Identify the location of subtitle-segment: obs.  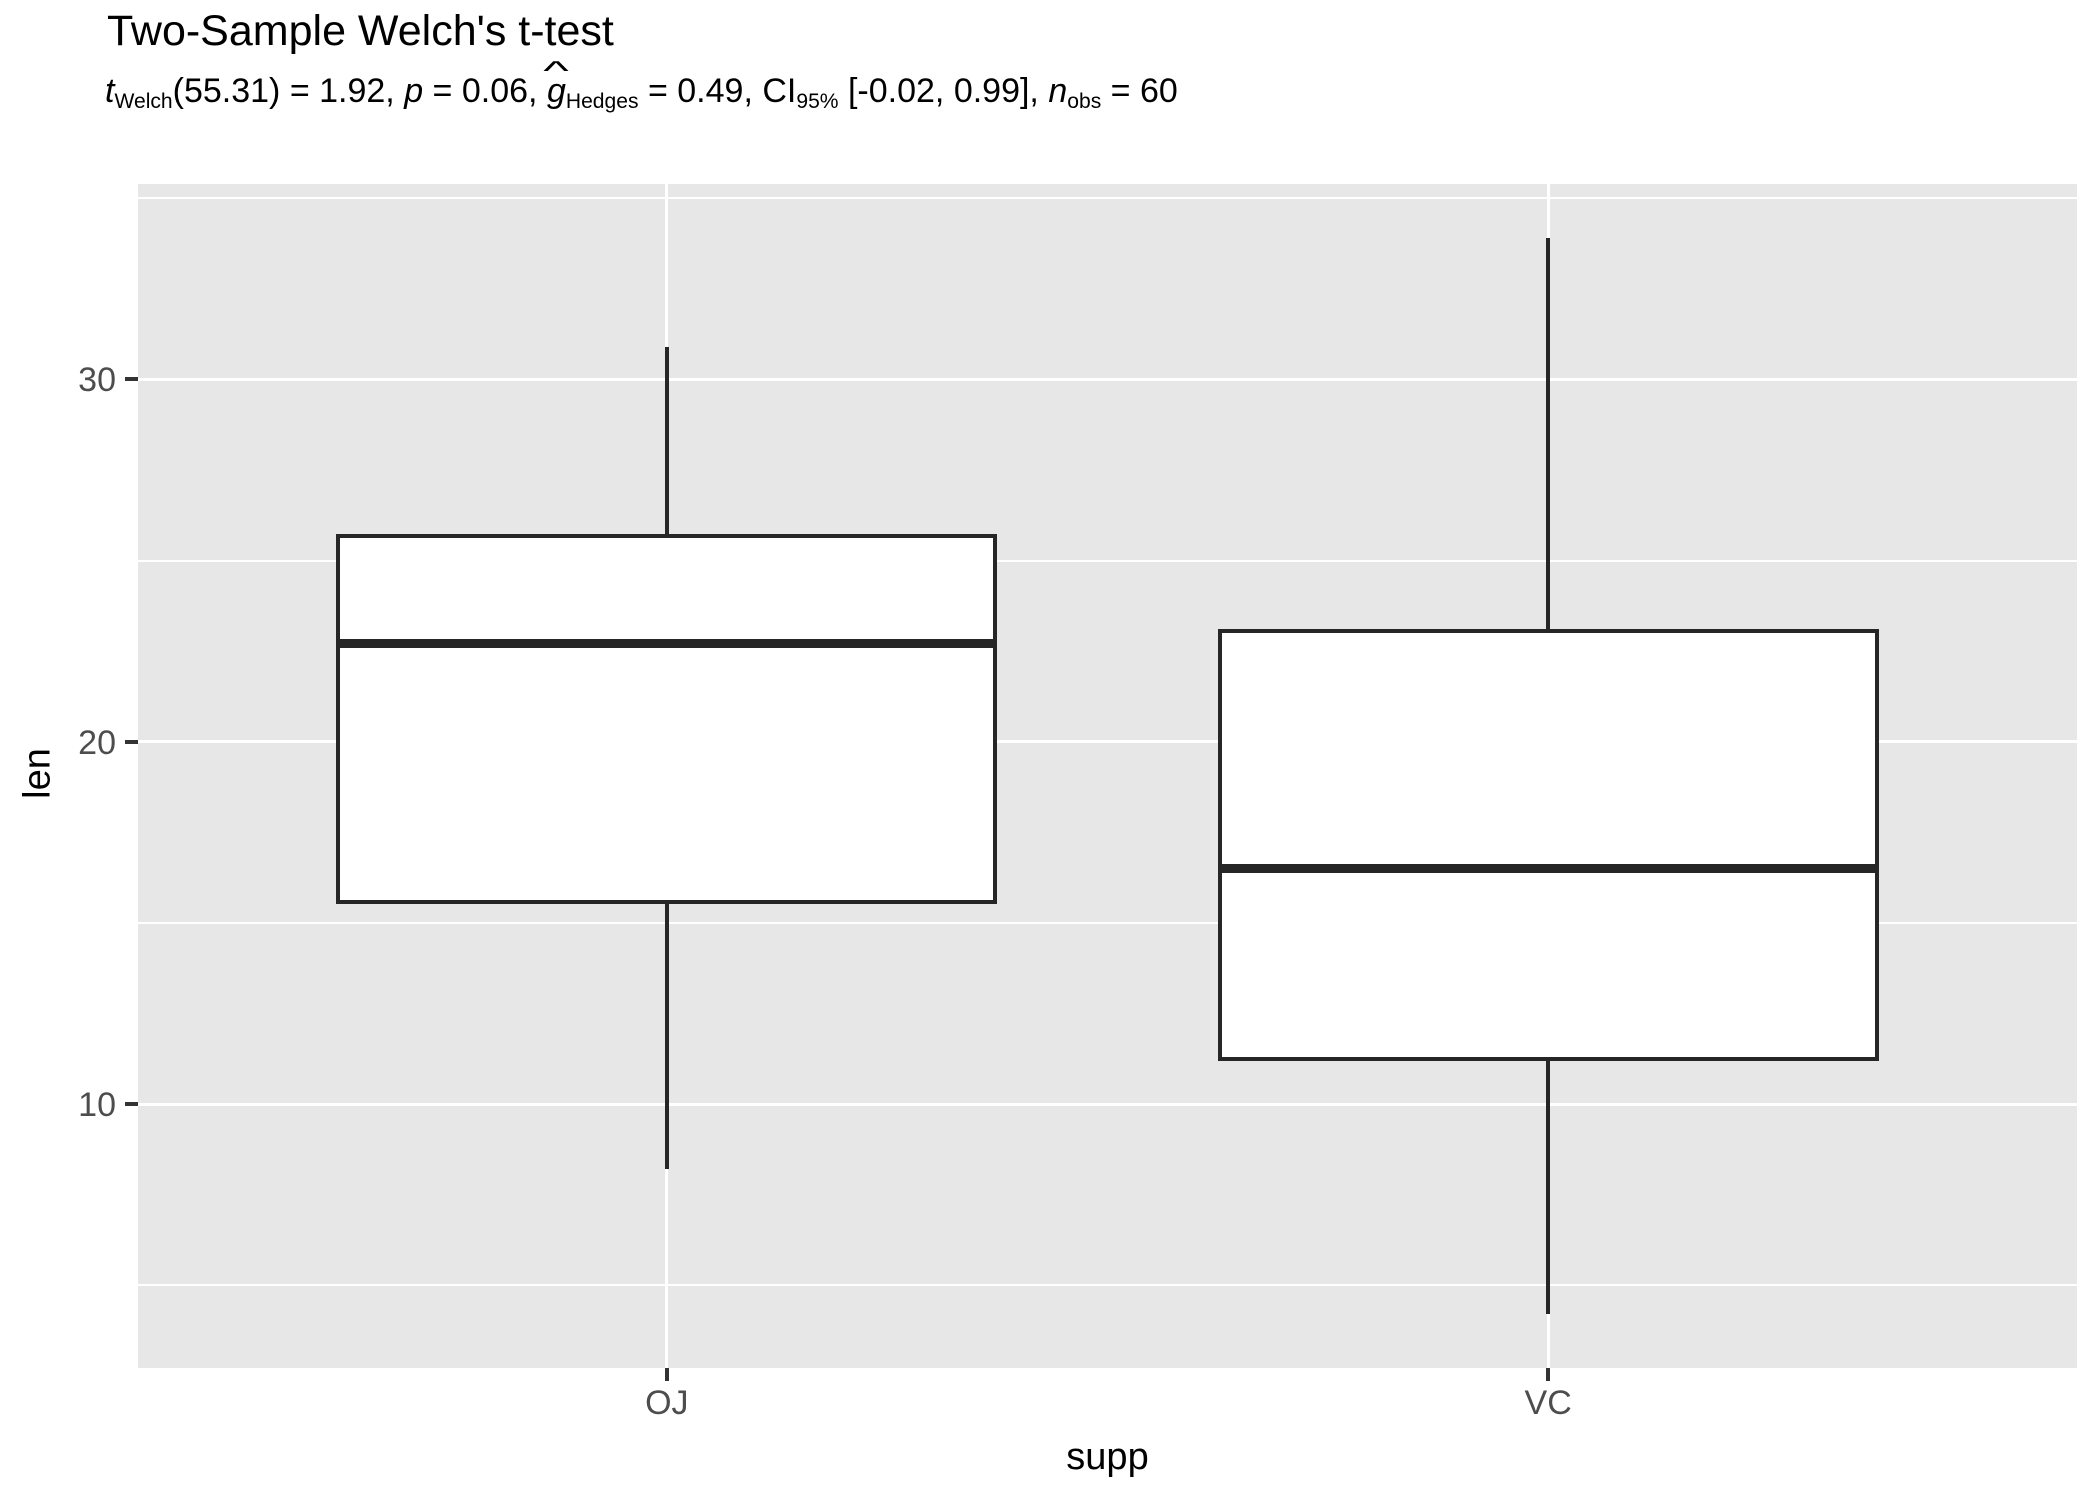
(1084, 101).